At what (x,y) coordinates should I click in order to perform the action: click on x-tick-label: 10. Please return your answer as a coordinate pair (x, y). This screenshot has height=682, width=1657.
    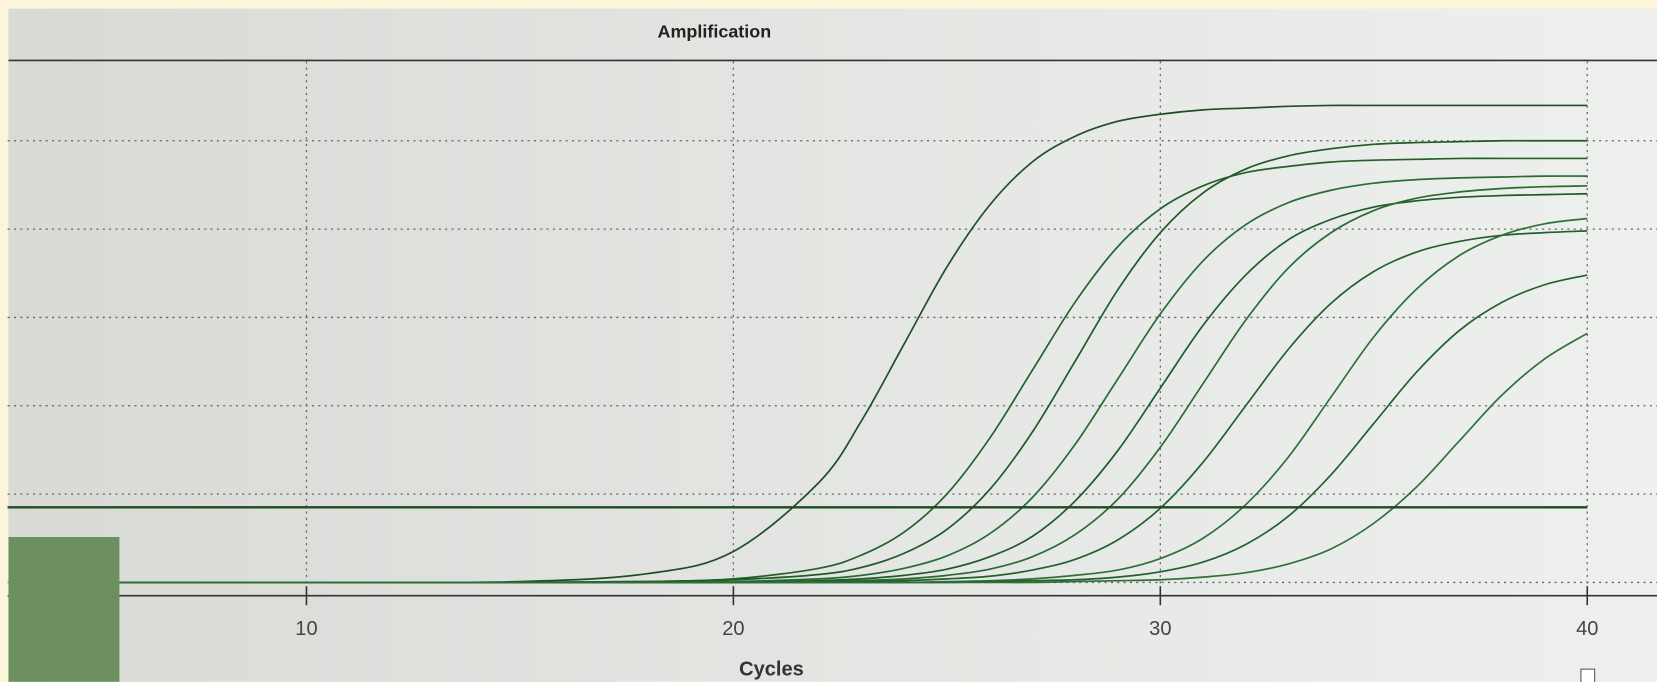
    Looking at the image, I should click on (306, 629).